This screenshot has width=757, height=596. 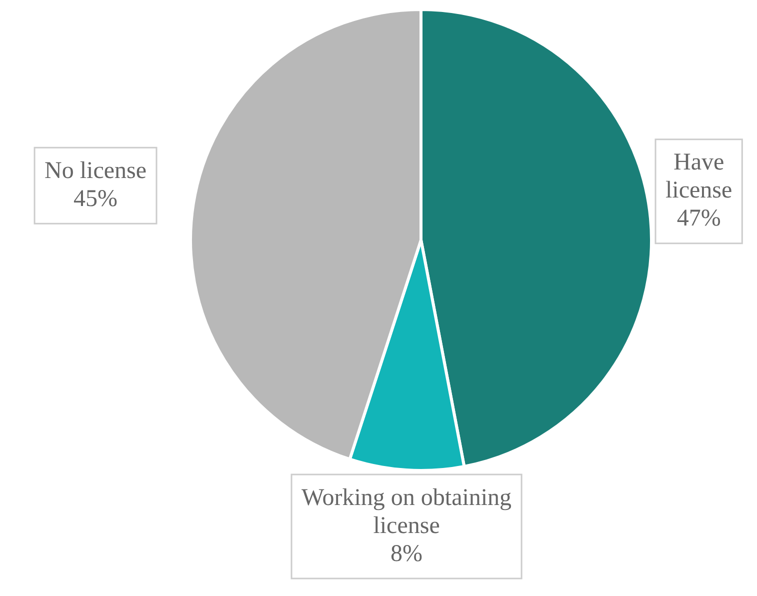 What do you see at coordinates (95, 171) in the screenshot?
I see `slice-label: No license` at bounding box center [95, 171].